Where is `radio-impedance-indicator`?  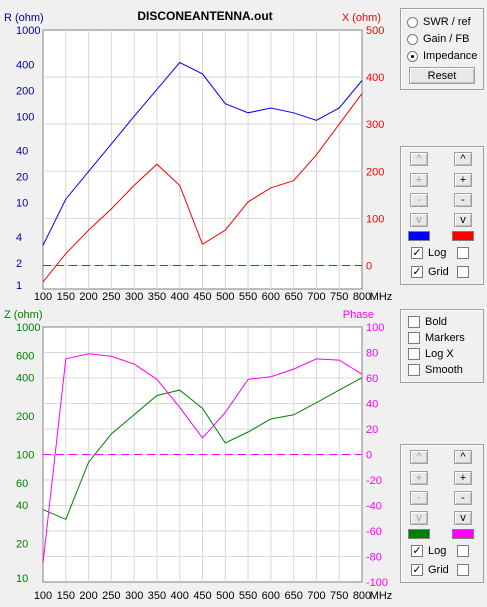 radio-impedance-indicator is located at coordinates (412, 56).